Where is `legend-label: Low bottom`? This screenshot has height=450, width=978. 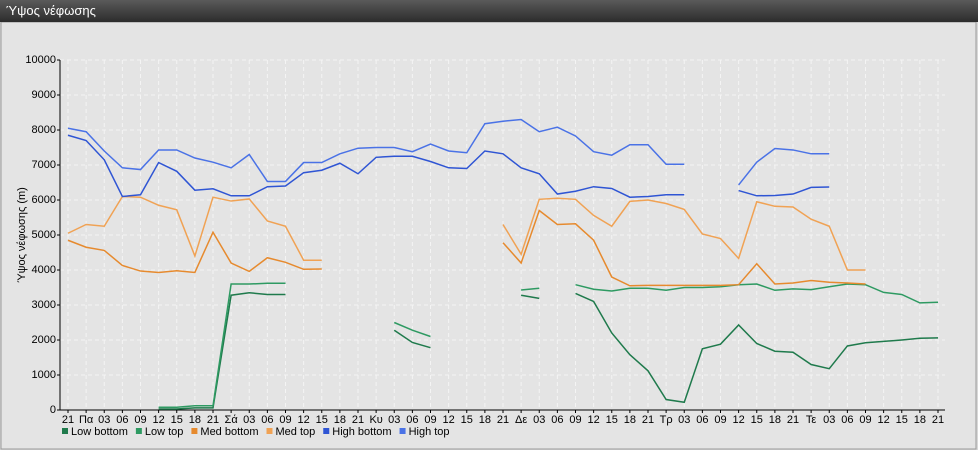 legend-label: Low bottom is located at coordinates (99, 432).